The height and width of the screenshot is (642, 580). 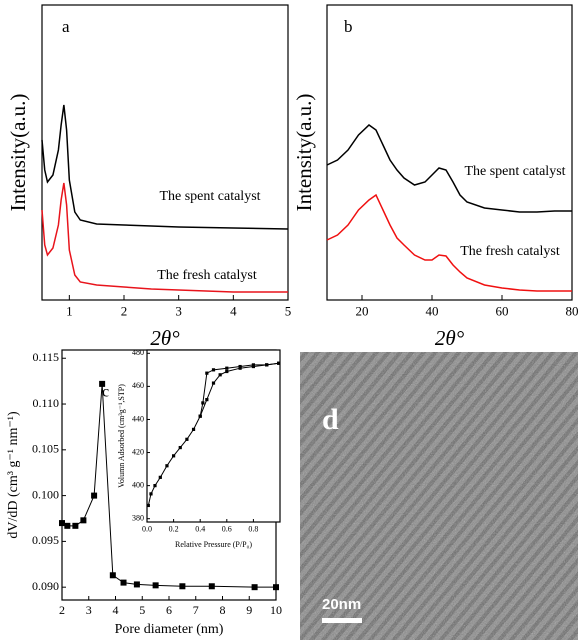 What do you see at coordinates (200, 528) in the screenshot?
I see `x-tick-label: 0.4` at bounding box center [200, 528].